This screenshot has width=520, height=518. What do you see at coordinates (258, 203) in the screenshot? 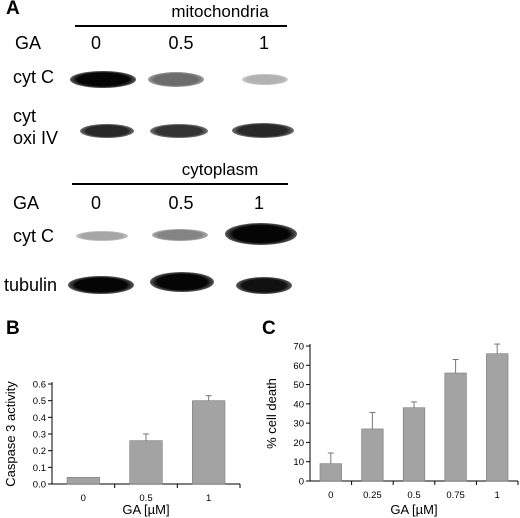
I see `cyto-dose-2: 1` at bounding box center [258, 203].